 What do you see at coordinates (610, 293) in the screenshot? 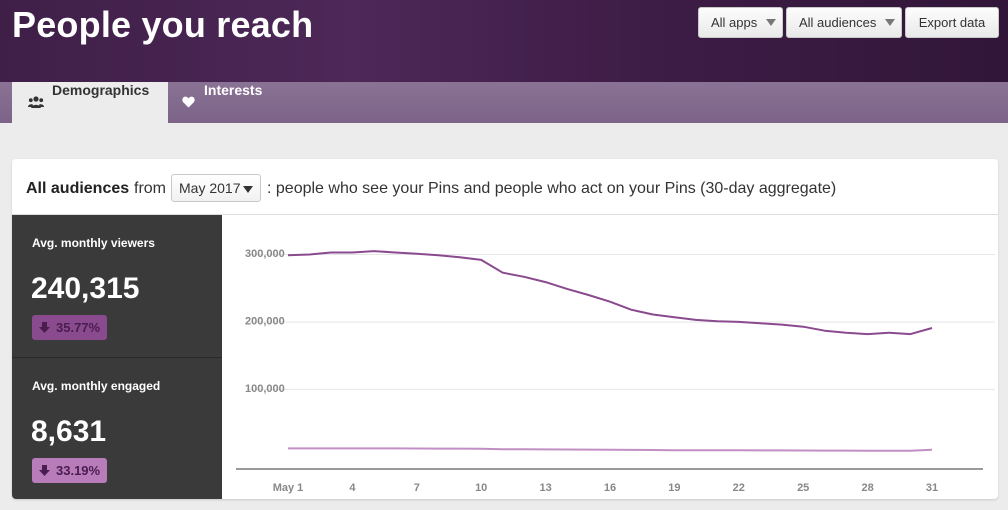
I see `viewers-series-line` at bounding box center [610, 293].